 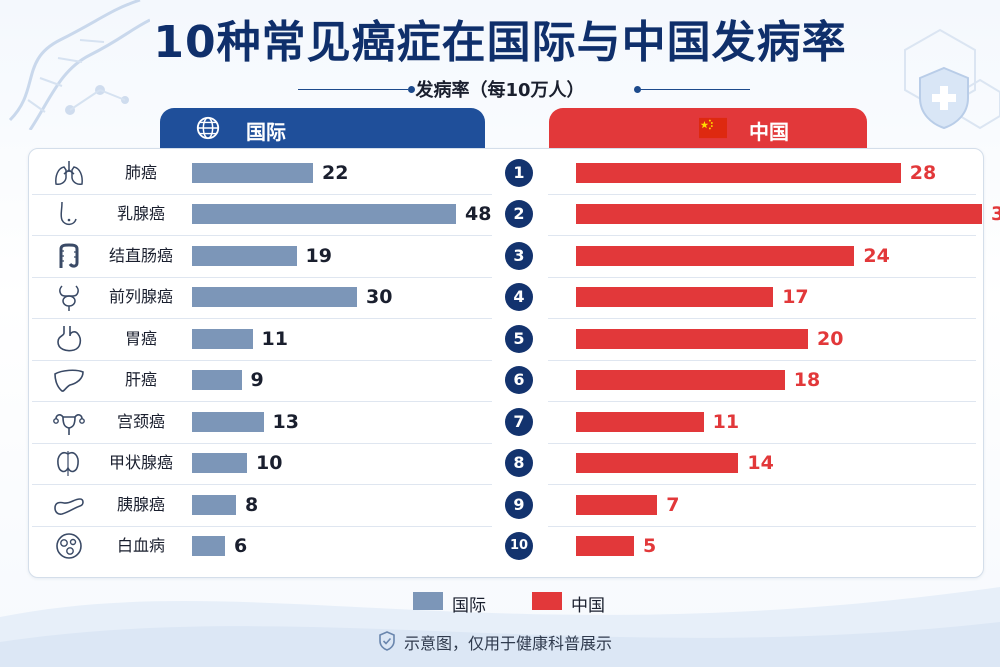 What do you see at coordinates (650, 546) in the screenshot?
I see `value-label-china: 5` at bounding box center [650, 546].